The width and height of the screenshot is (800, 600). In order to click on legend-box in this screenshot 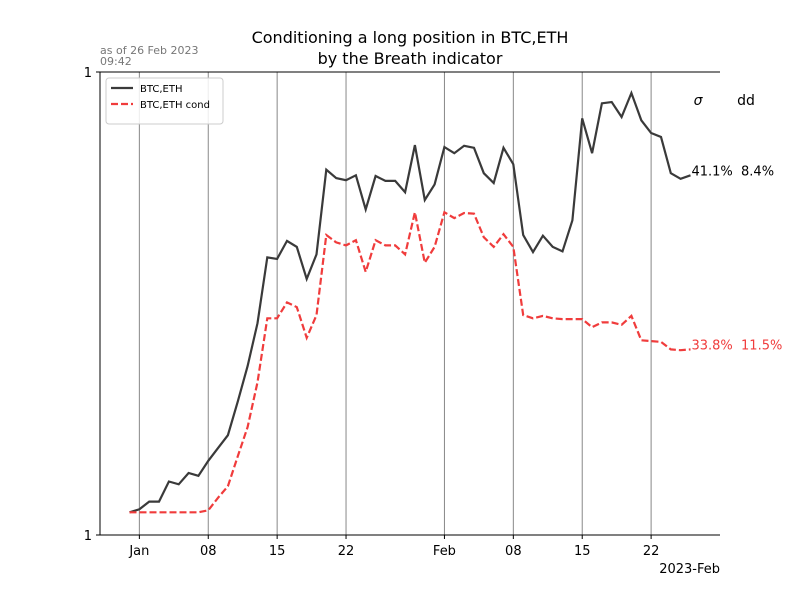, I will do `click(164, 101)`.